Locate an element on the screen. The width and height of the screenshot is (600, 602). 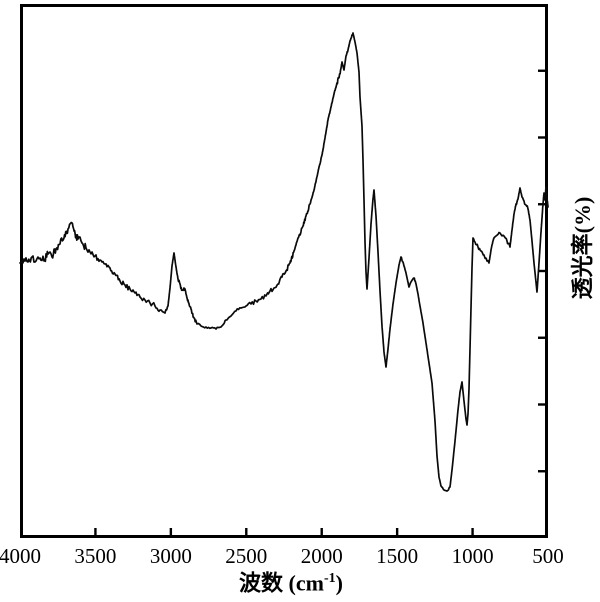
x-tick-label: 3000 is located at coordinates (170, 556).